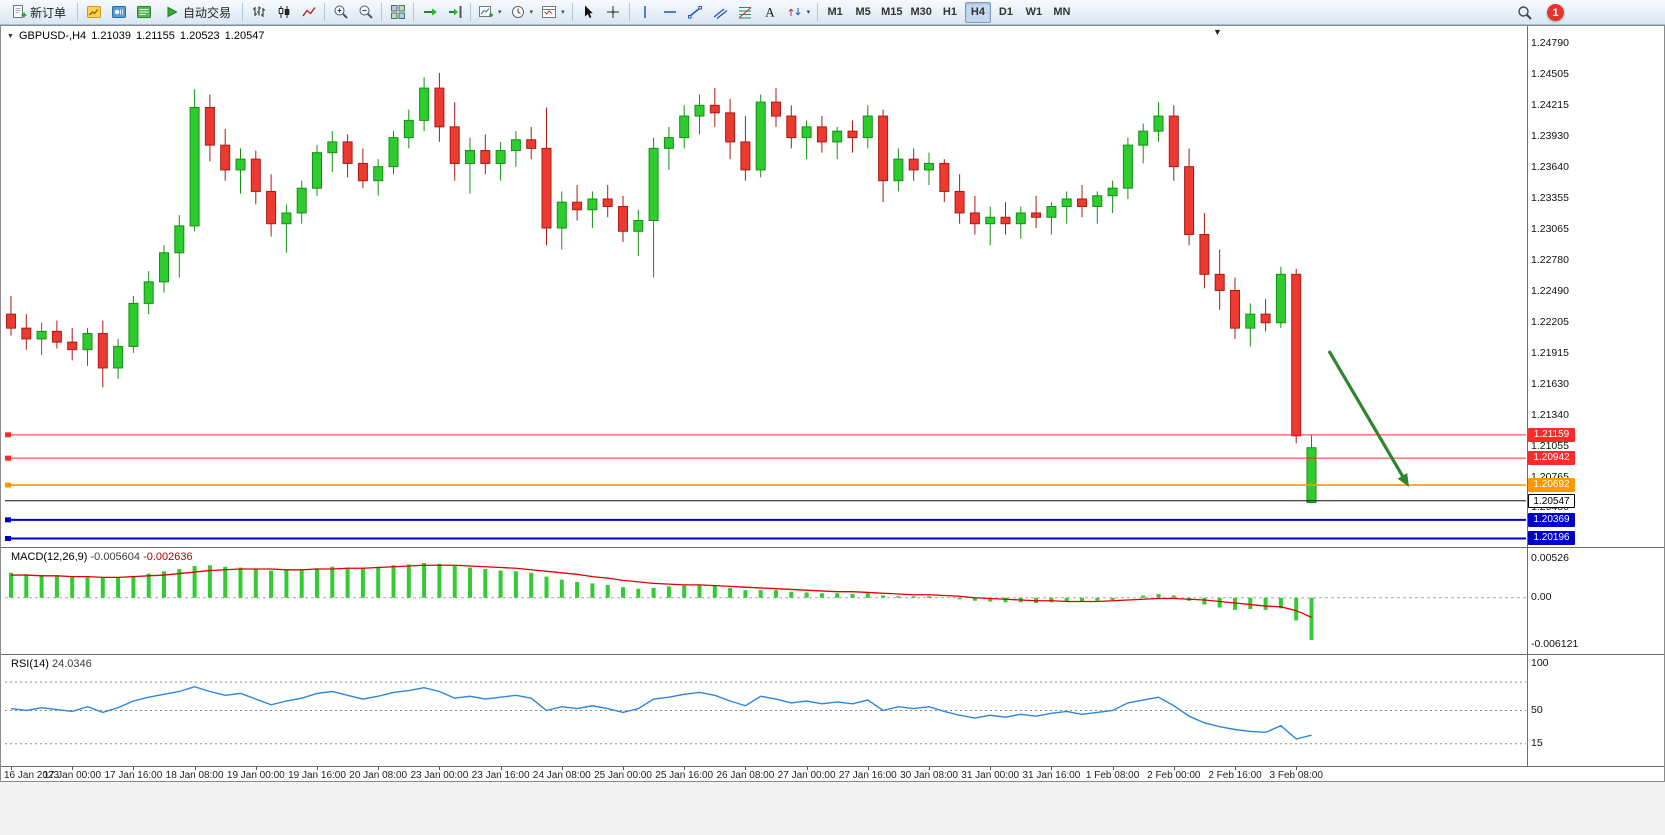  I want to click on templates-button: ▾, so click(553, 12).